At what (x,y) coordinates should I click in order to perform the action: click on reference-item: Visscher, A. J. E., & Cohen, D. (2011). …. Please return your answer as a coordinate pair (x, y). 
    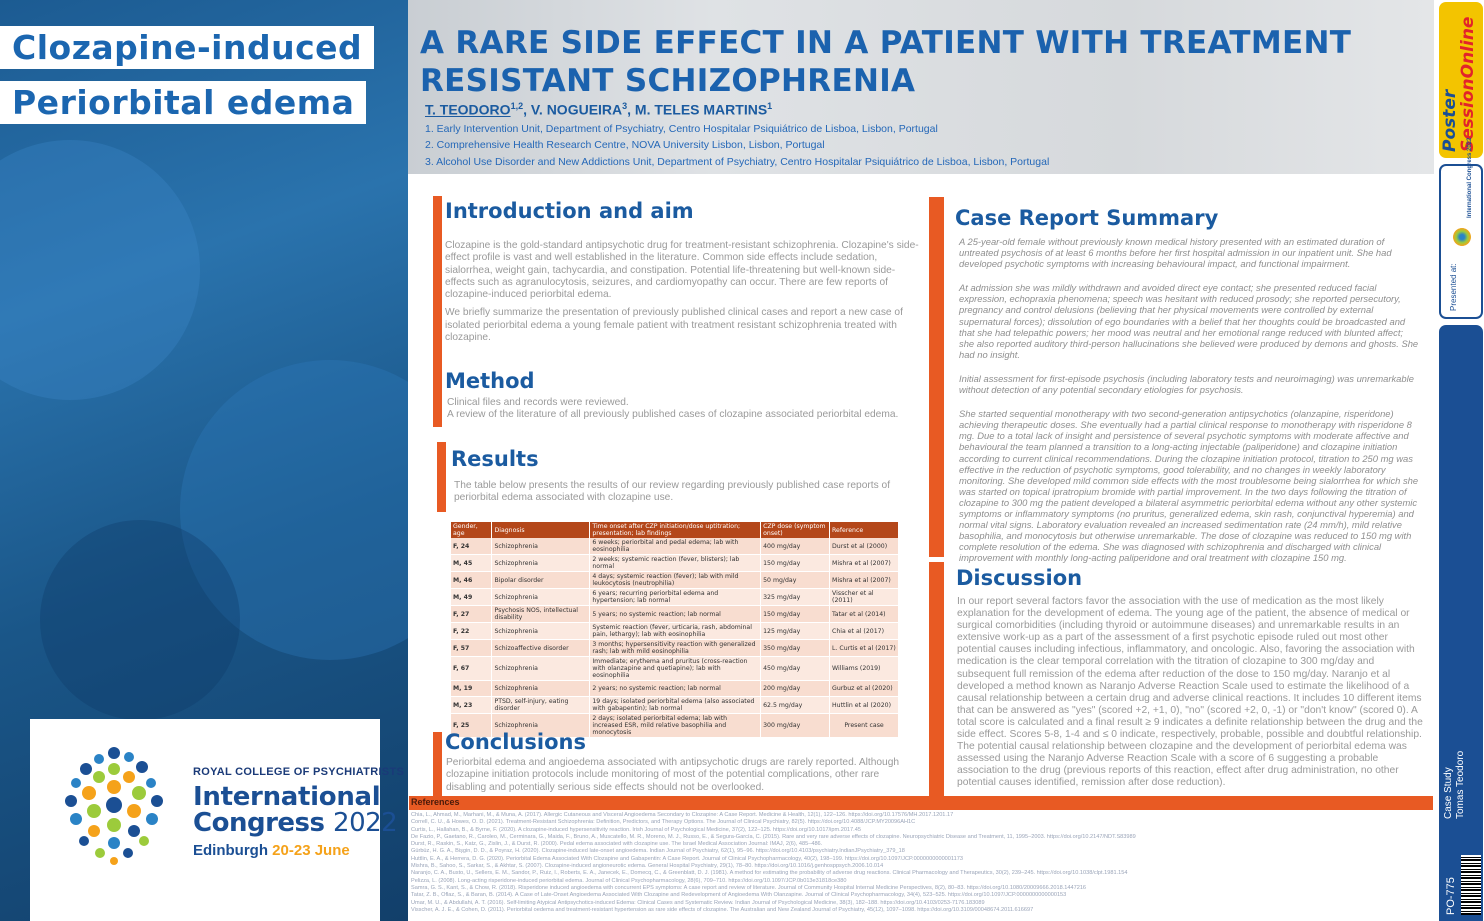
    Looking at the image, I should click on (722, 909).